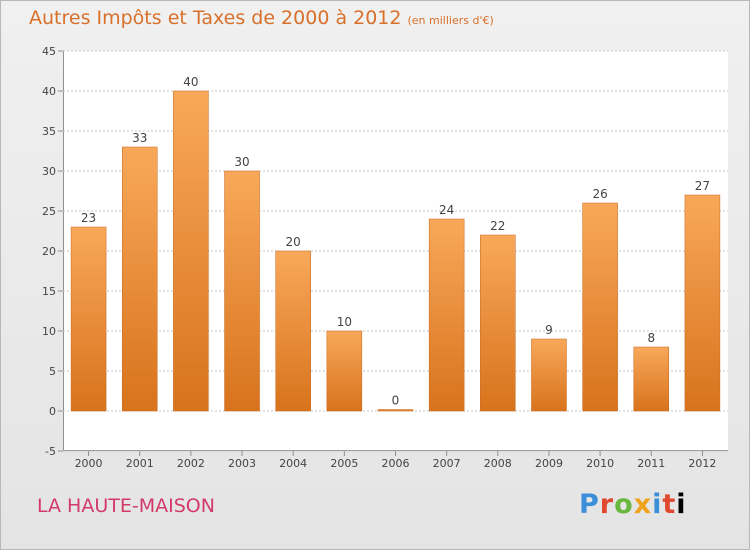 Image resolution: width=750 pixels, height=551 pixels. Describe the element at coordinates (140, 463) in the screenshot. I see `x-tick-label: 2001` at that location.